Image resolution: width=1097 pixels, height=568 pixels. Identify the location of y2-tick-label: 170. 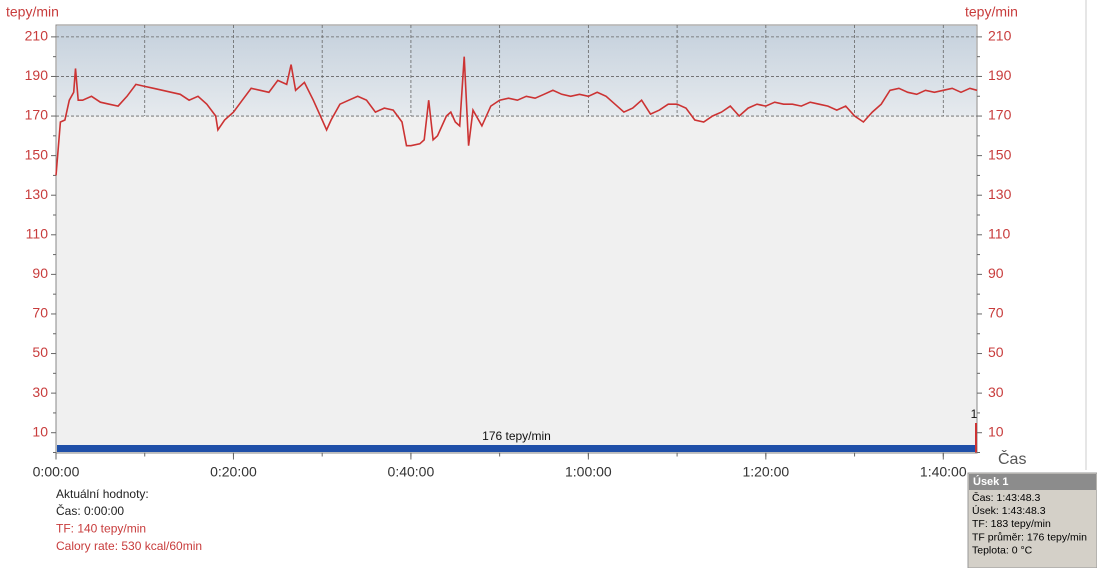
(1000, 115).